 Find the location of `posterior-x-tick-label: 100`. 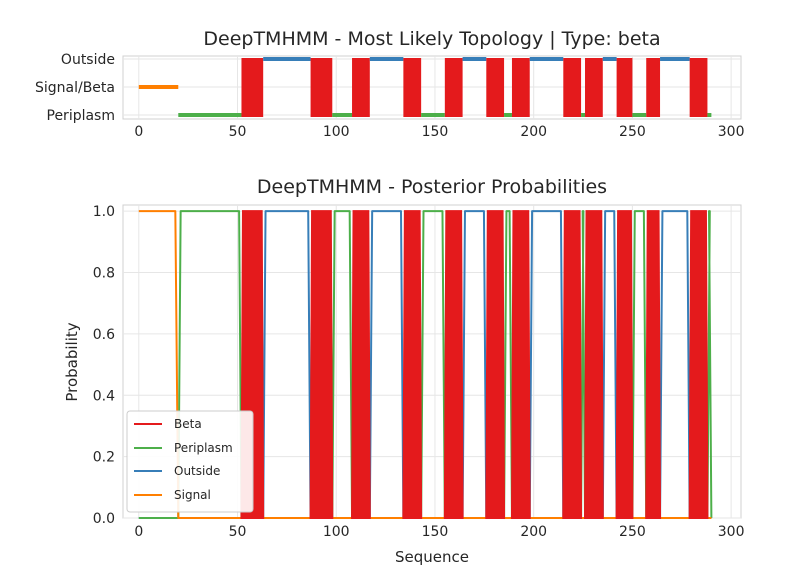

posterior-x-tick-label: 100 is located at coordinates (336, 532).